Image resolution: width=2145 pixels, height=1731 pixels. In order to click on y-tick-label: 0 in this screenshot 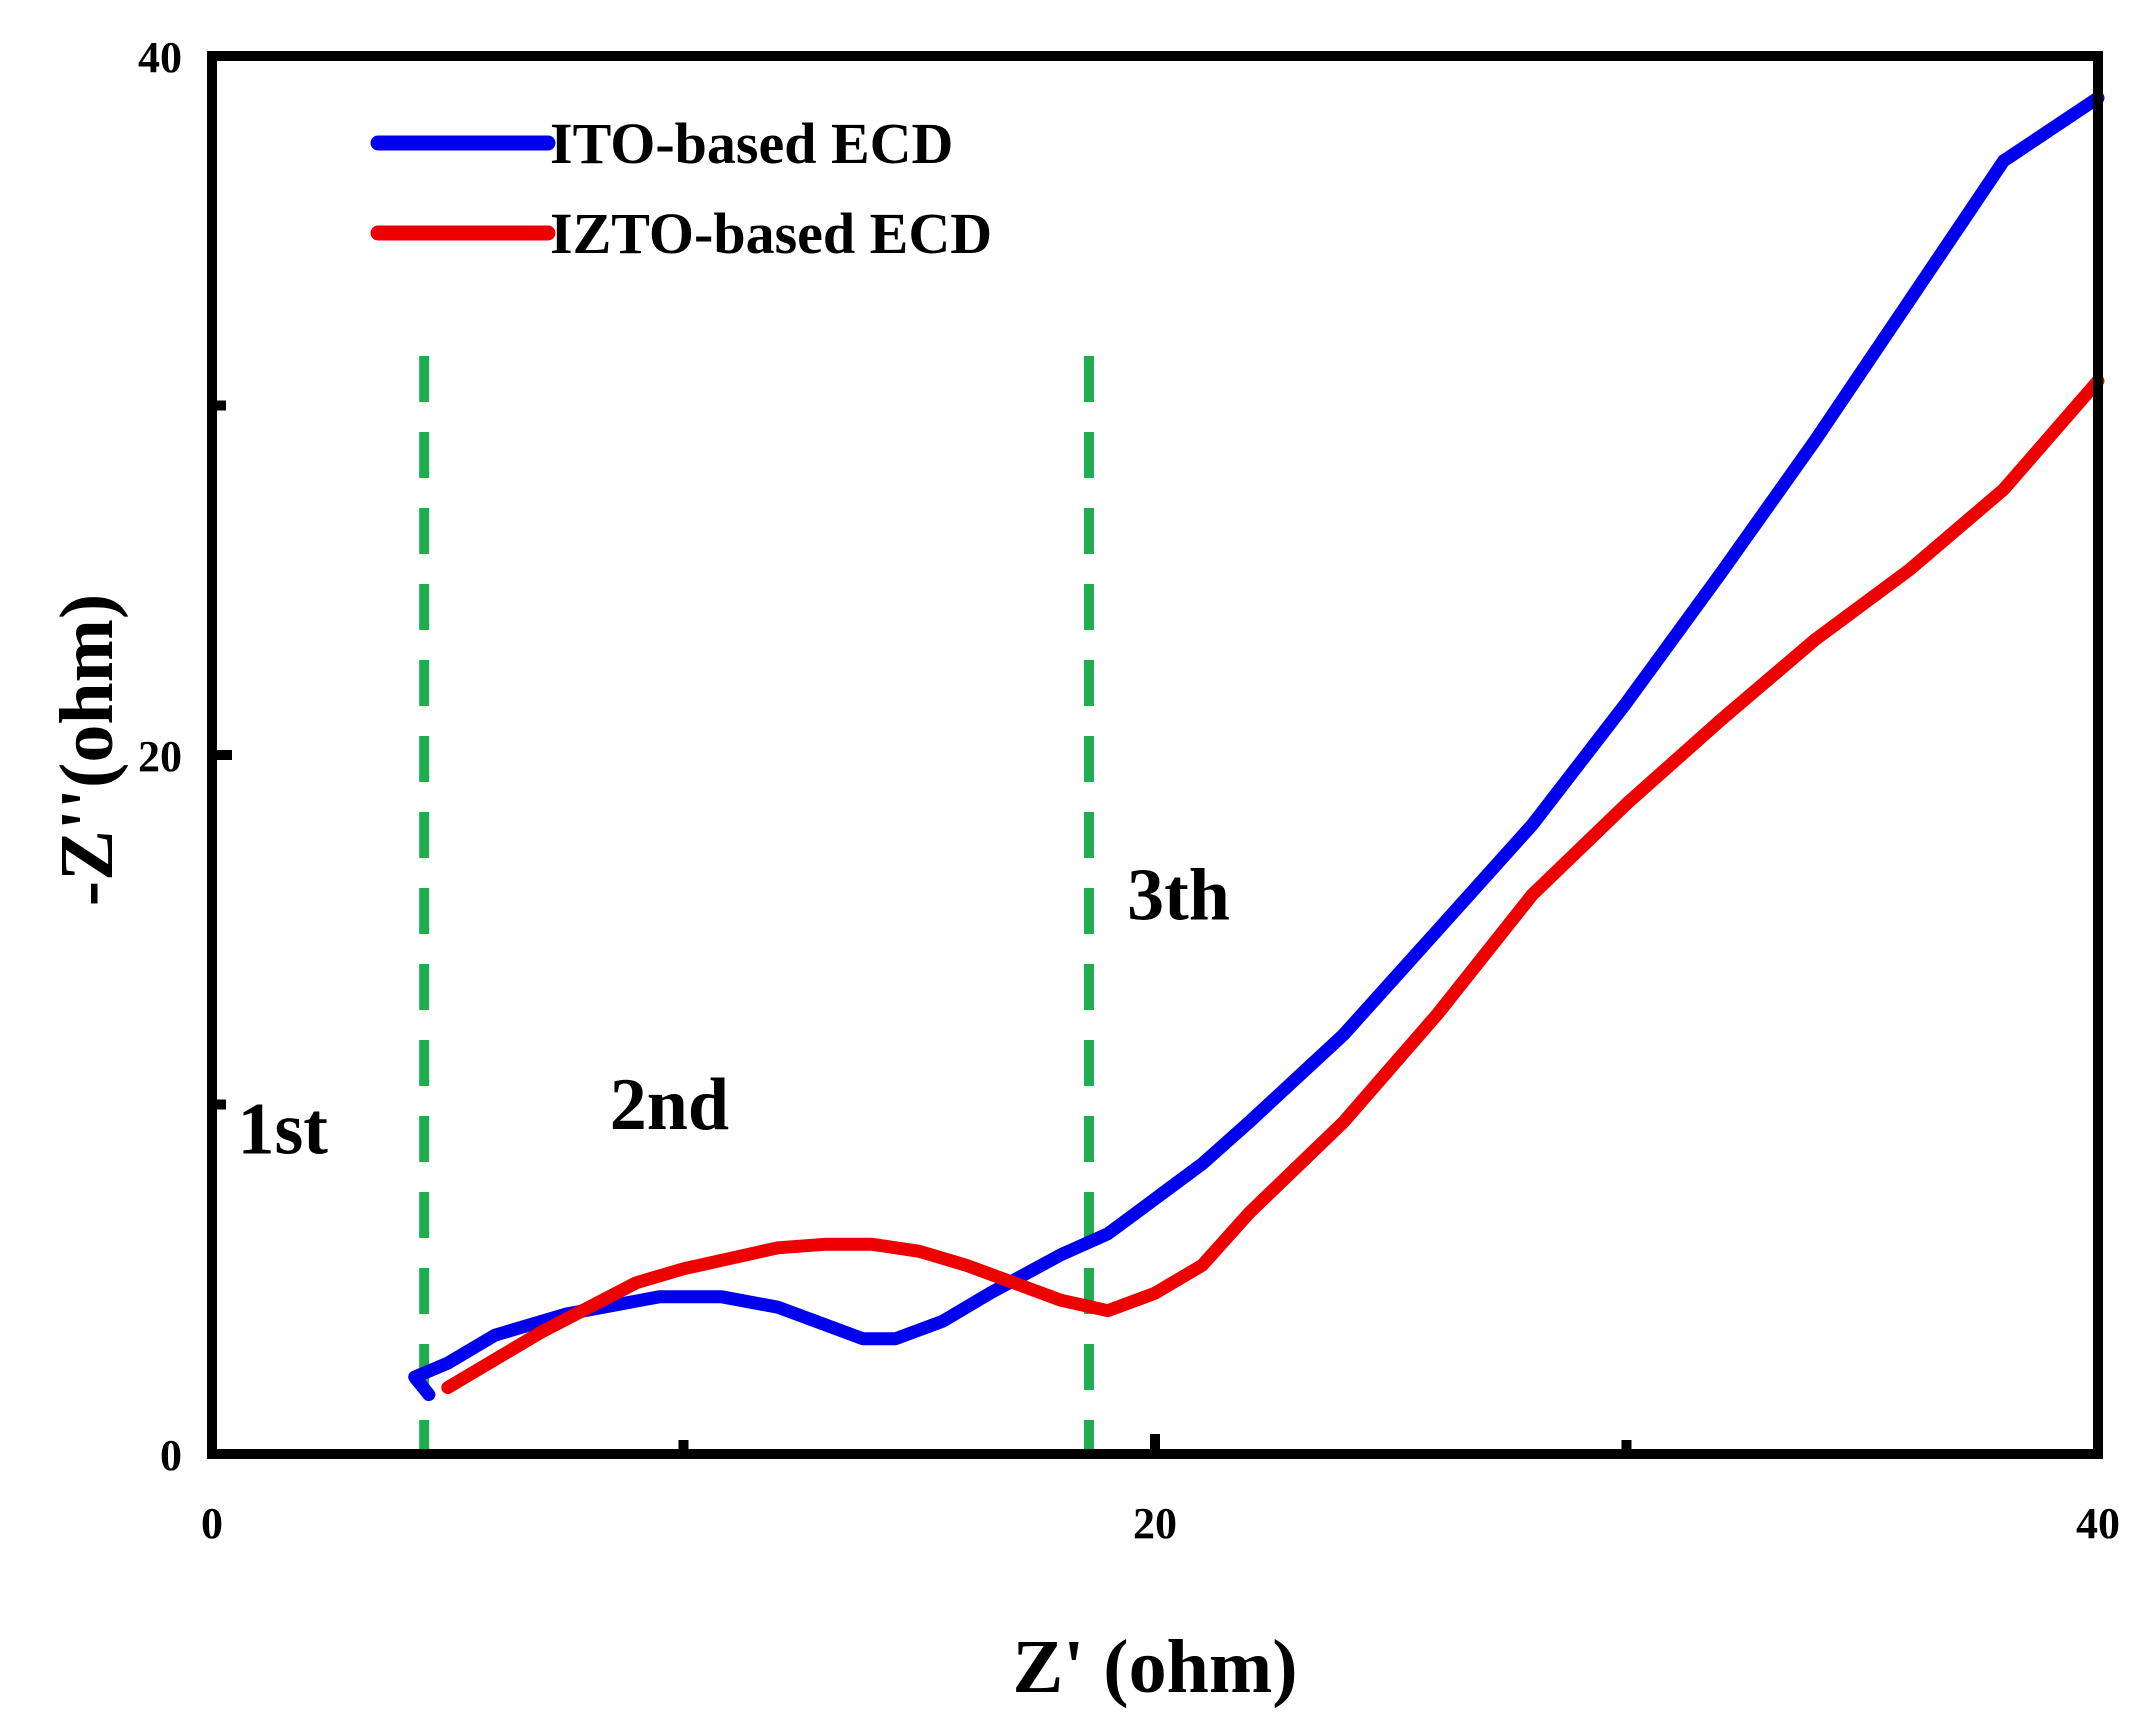, I will do `click(171, 1455)`.